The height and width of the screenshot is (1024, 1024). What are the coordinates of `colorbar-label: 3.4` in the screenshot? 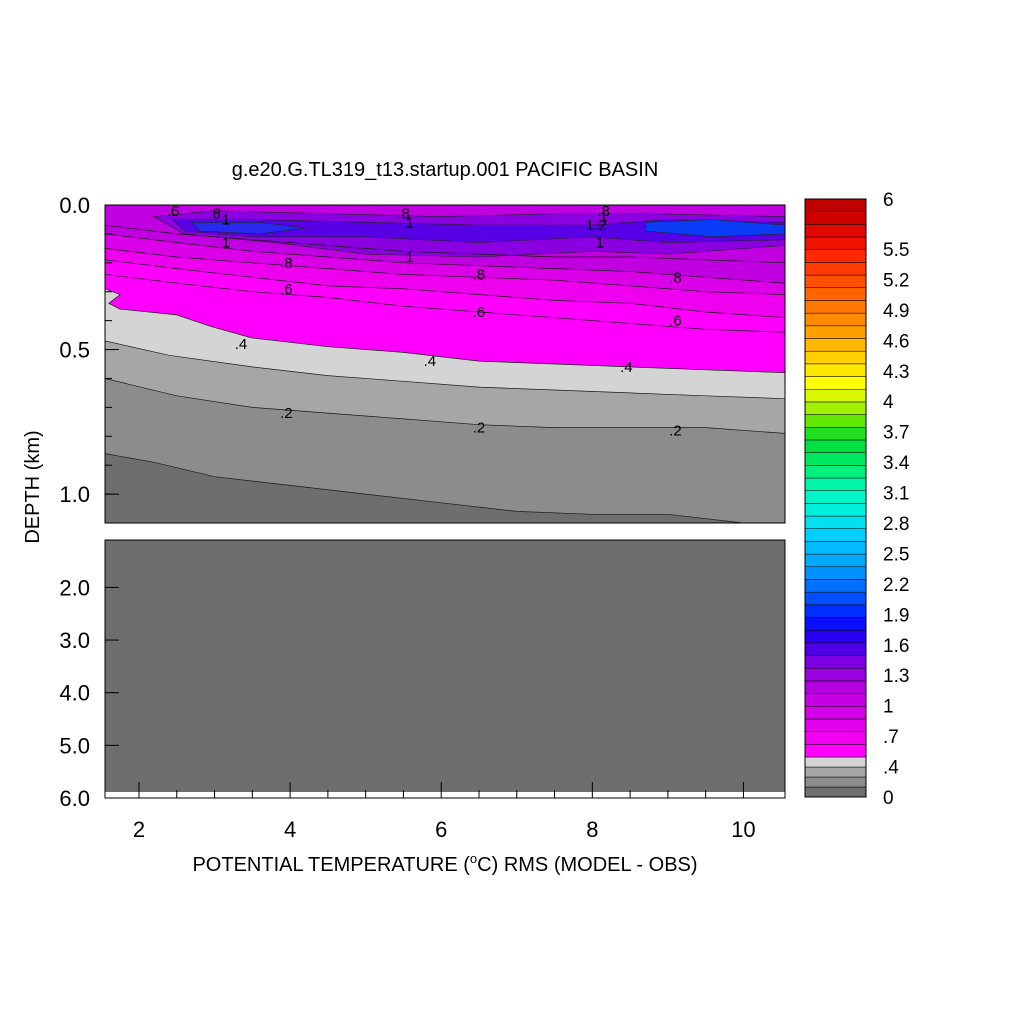 It's located at (896, 463).